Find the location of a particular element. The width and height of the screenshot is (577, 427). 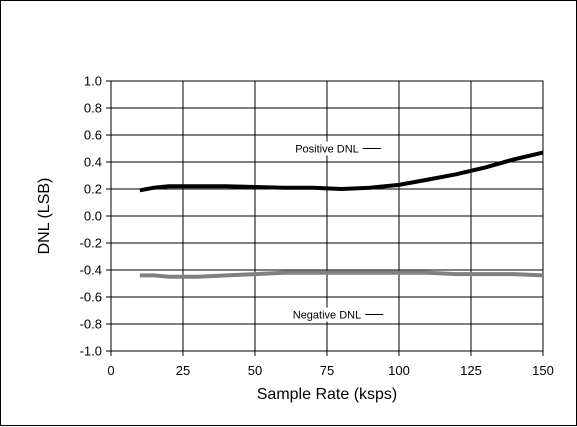

y-axis-title: DNL (LSB) is located at coordinates (44, 216).